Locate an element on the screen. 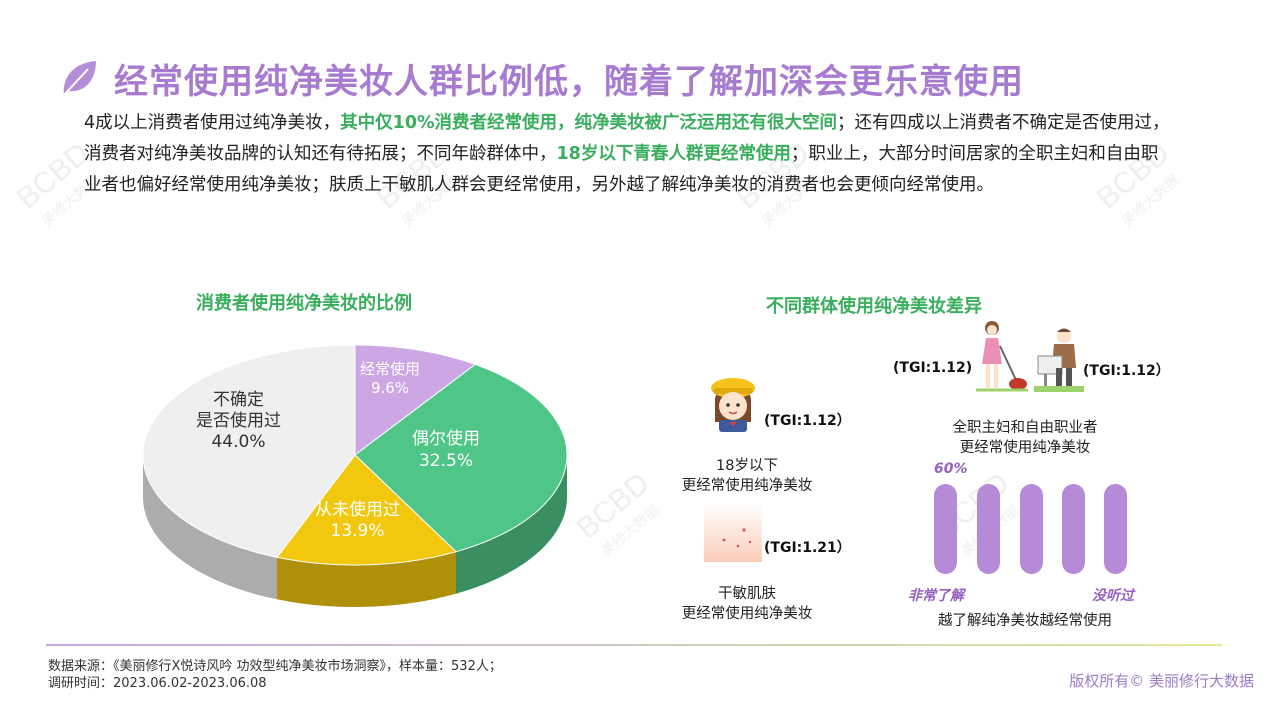  right-section-title: 不同群体使用纯净美妆差异 is located at coordinates (874, 306).